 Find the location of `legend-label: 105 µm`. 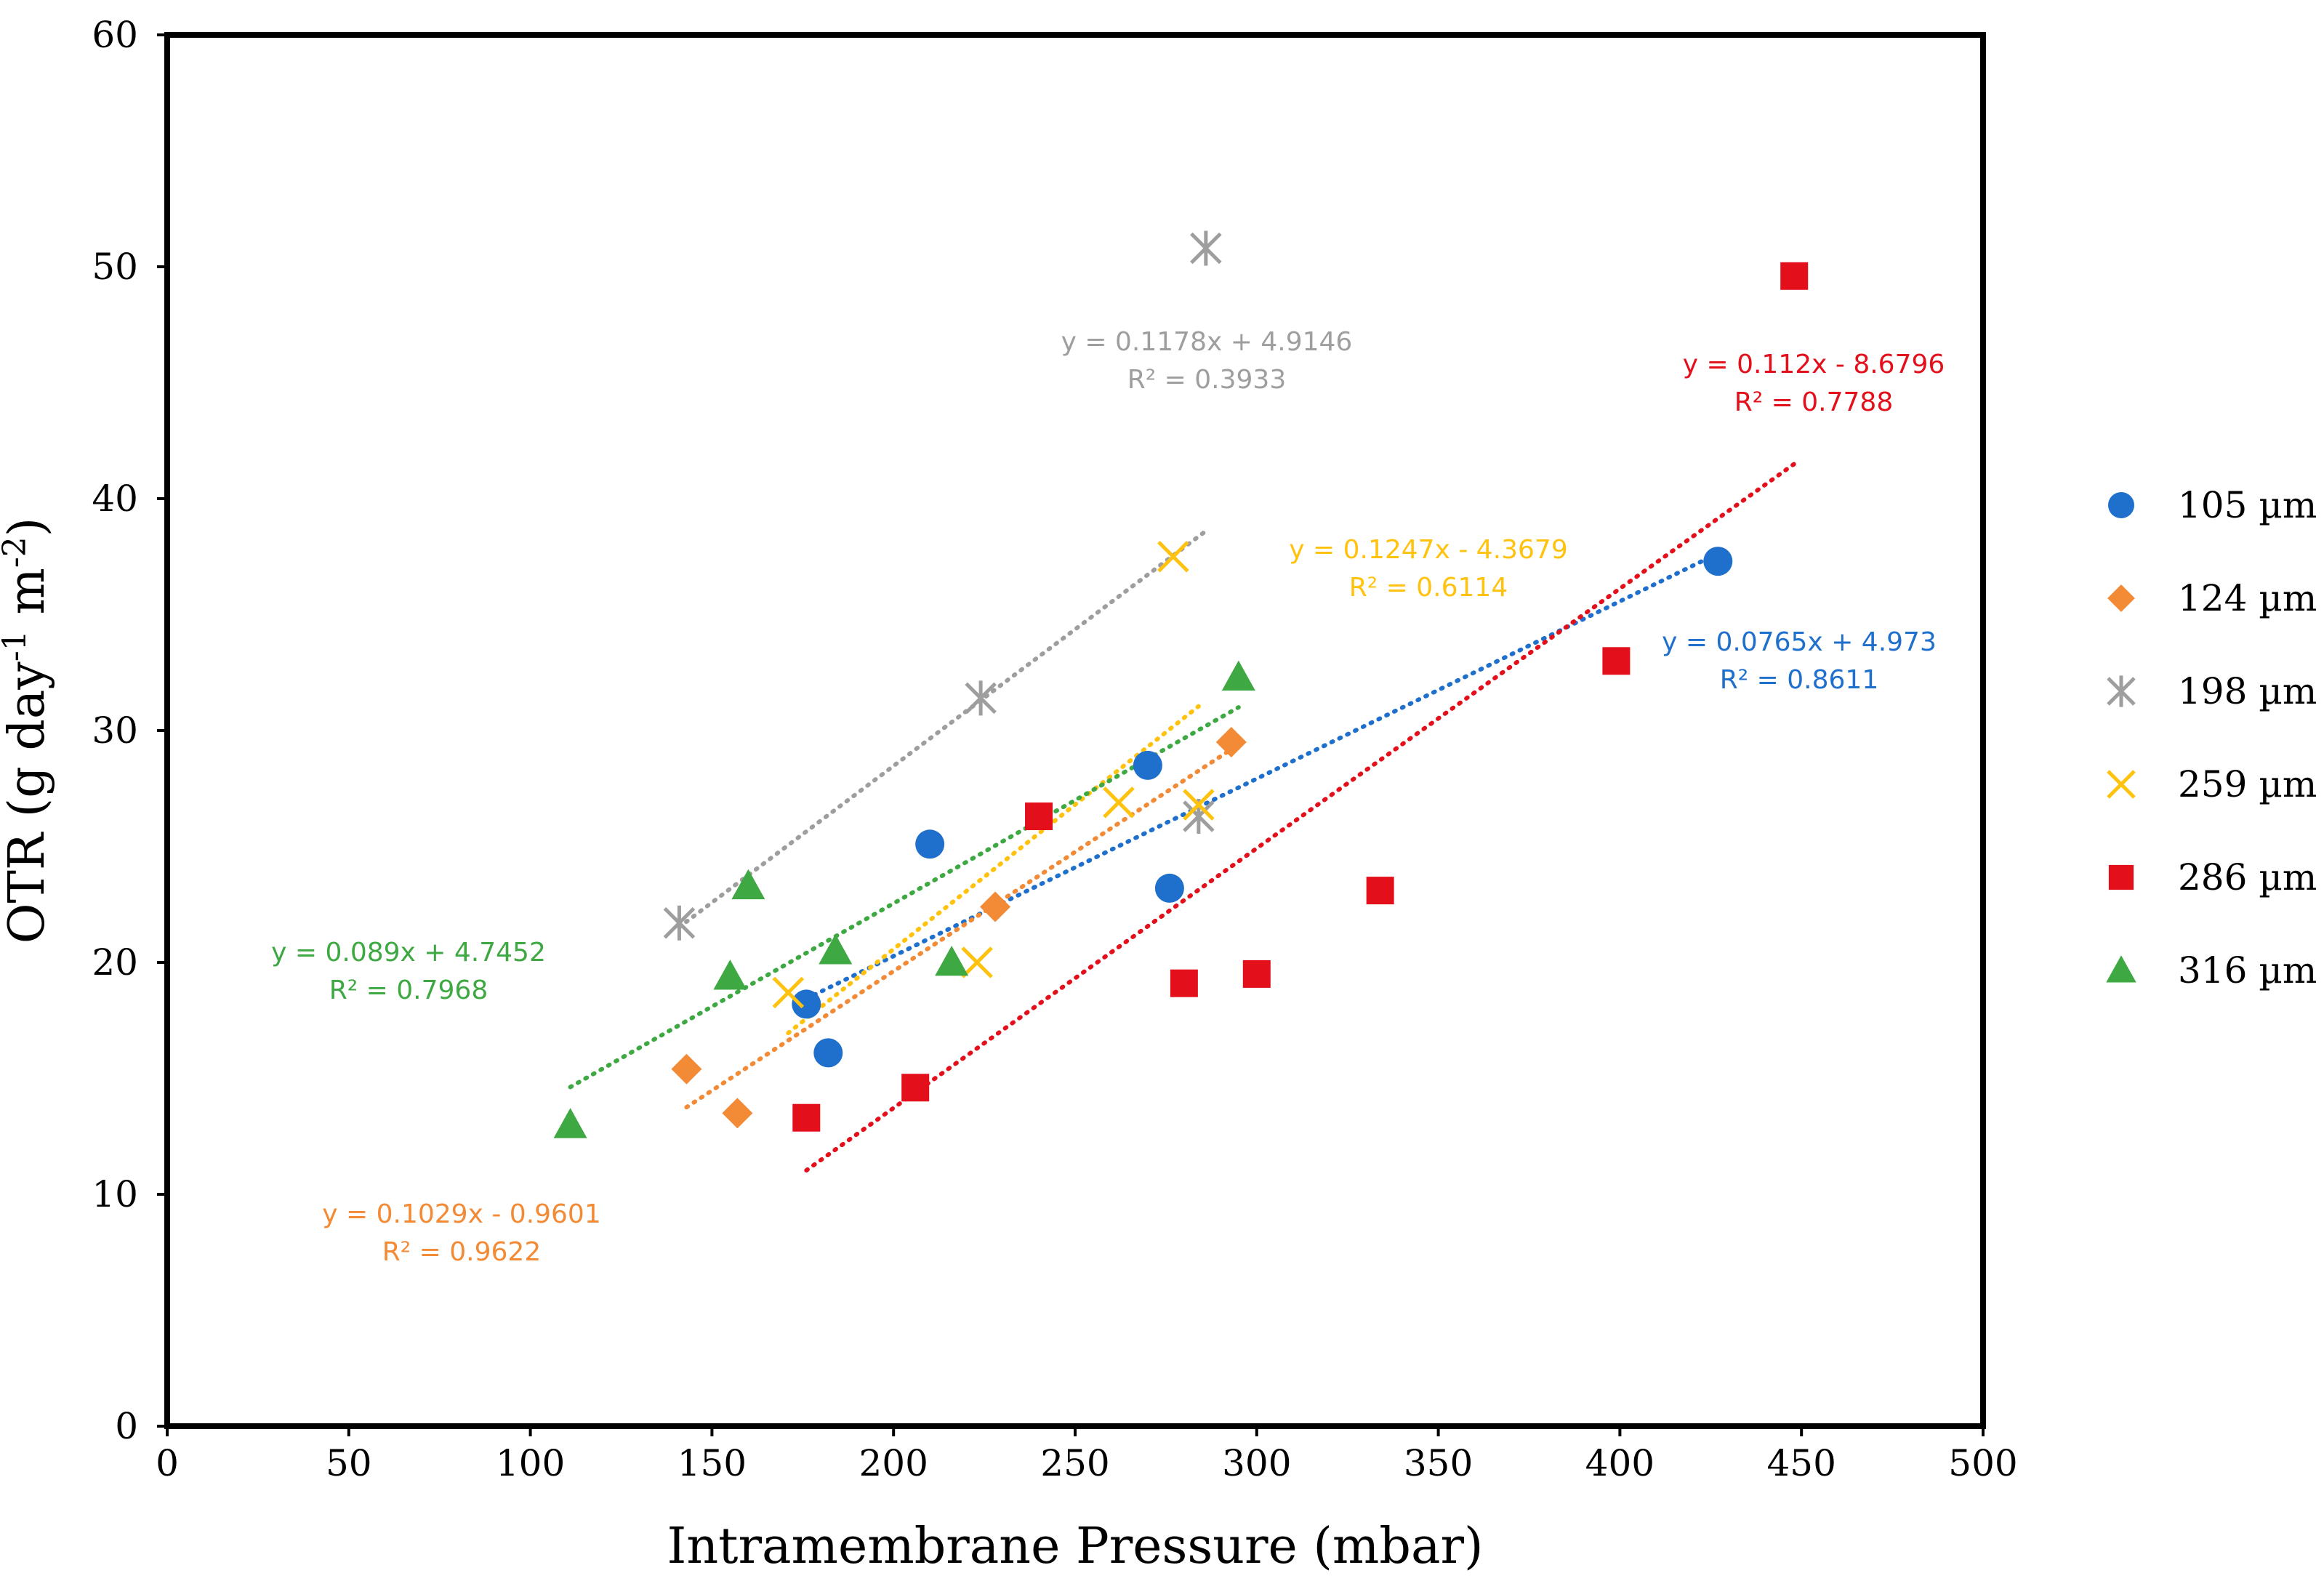

legend-label: 105 µm is located at coordinates (2247, 505).